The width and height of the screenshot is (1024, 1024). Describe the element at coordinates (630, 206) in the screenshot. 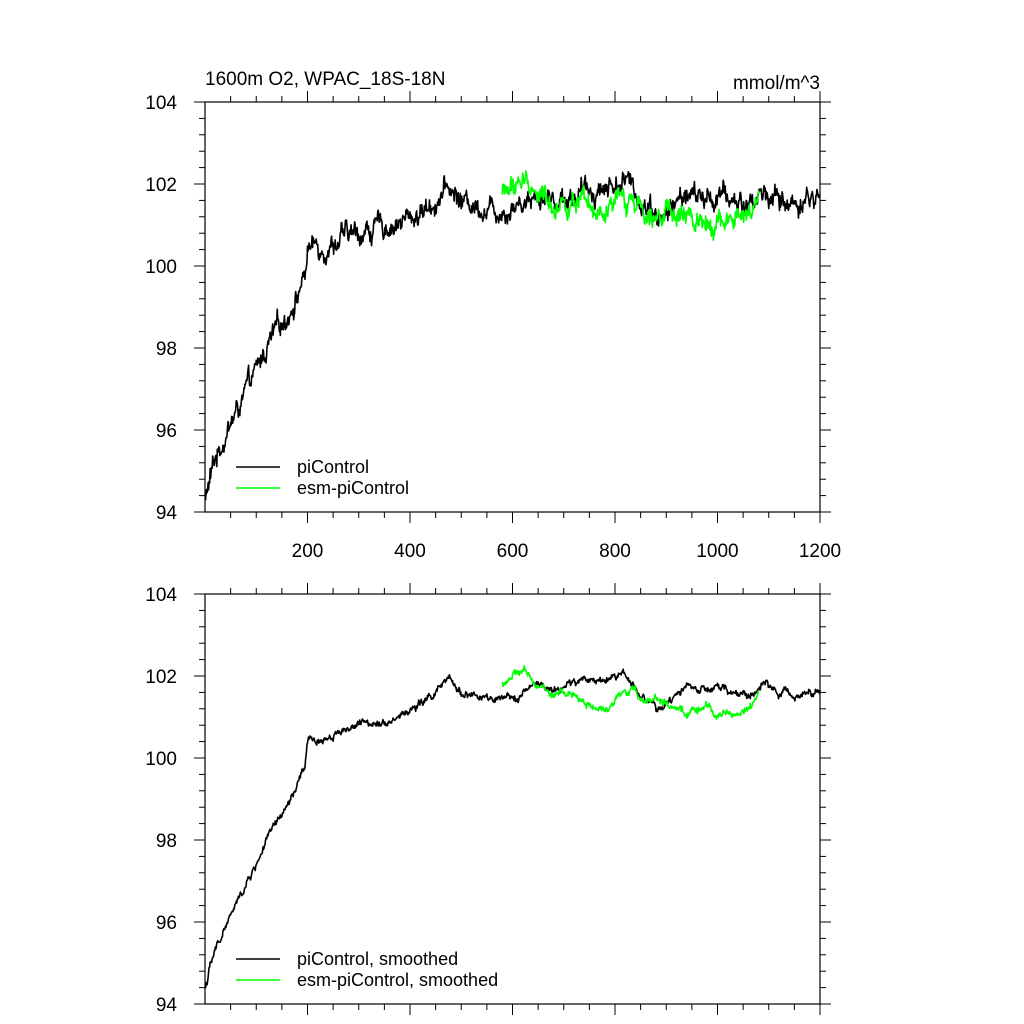

I see `series-line-esm-picontrol` at that location.